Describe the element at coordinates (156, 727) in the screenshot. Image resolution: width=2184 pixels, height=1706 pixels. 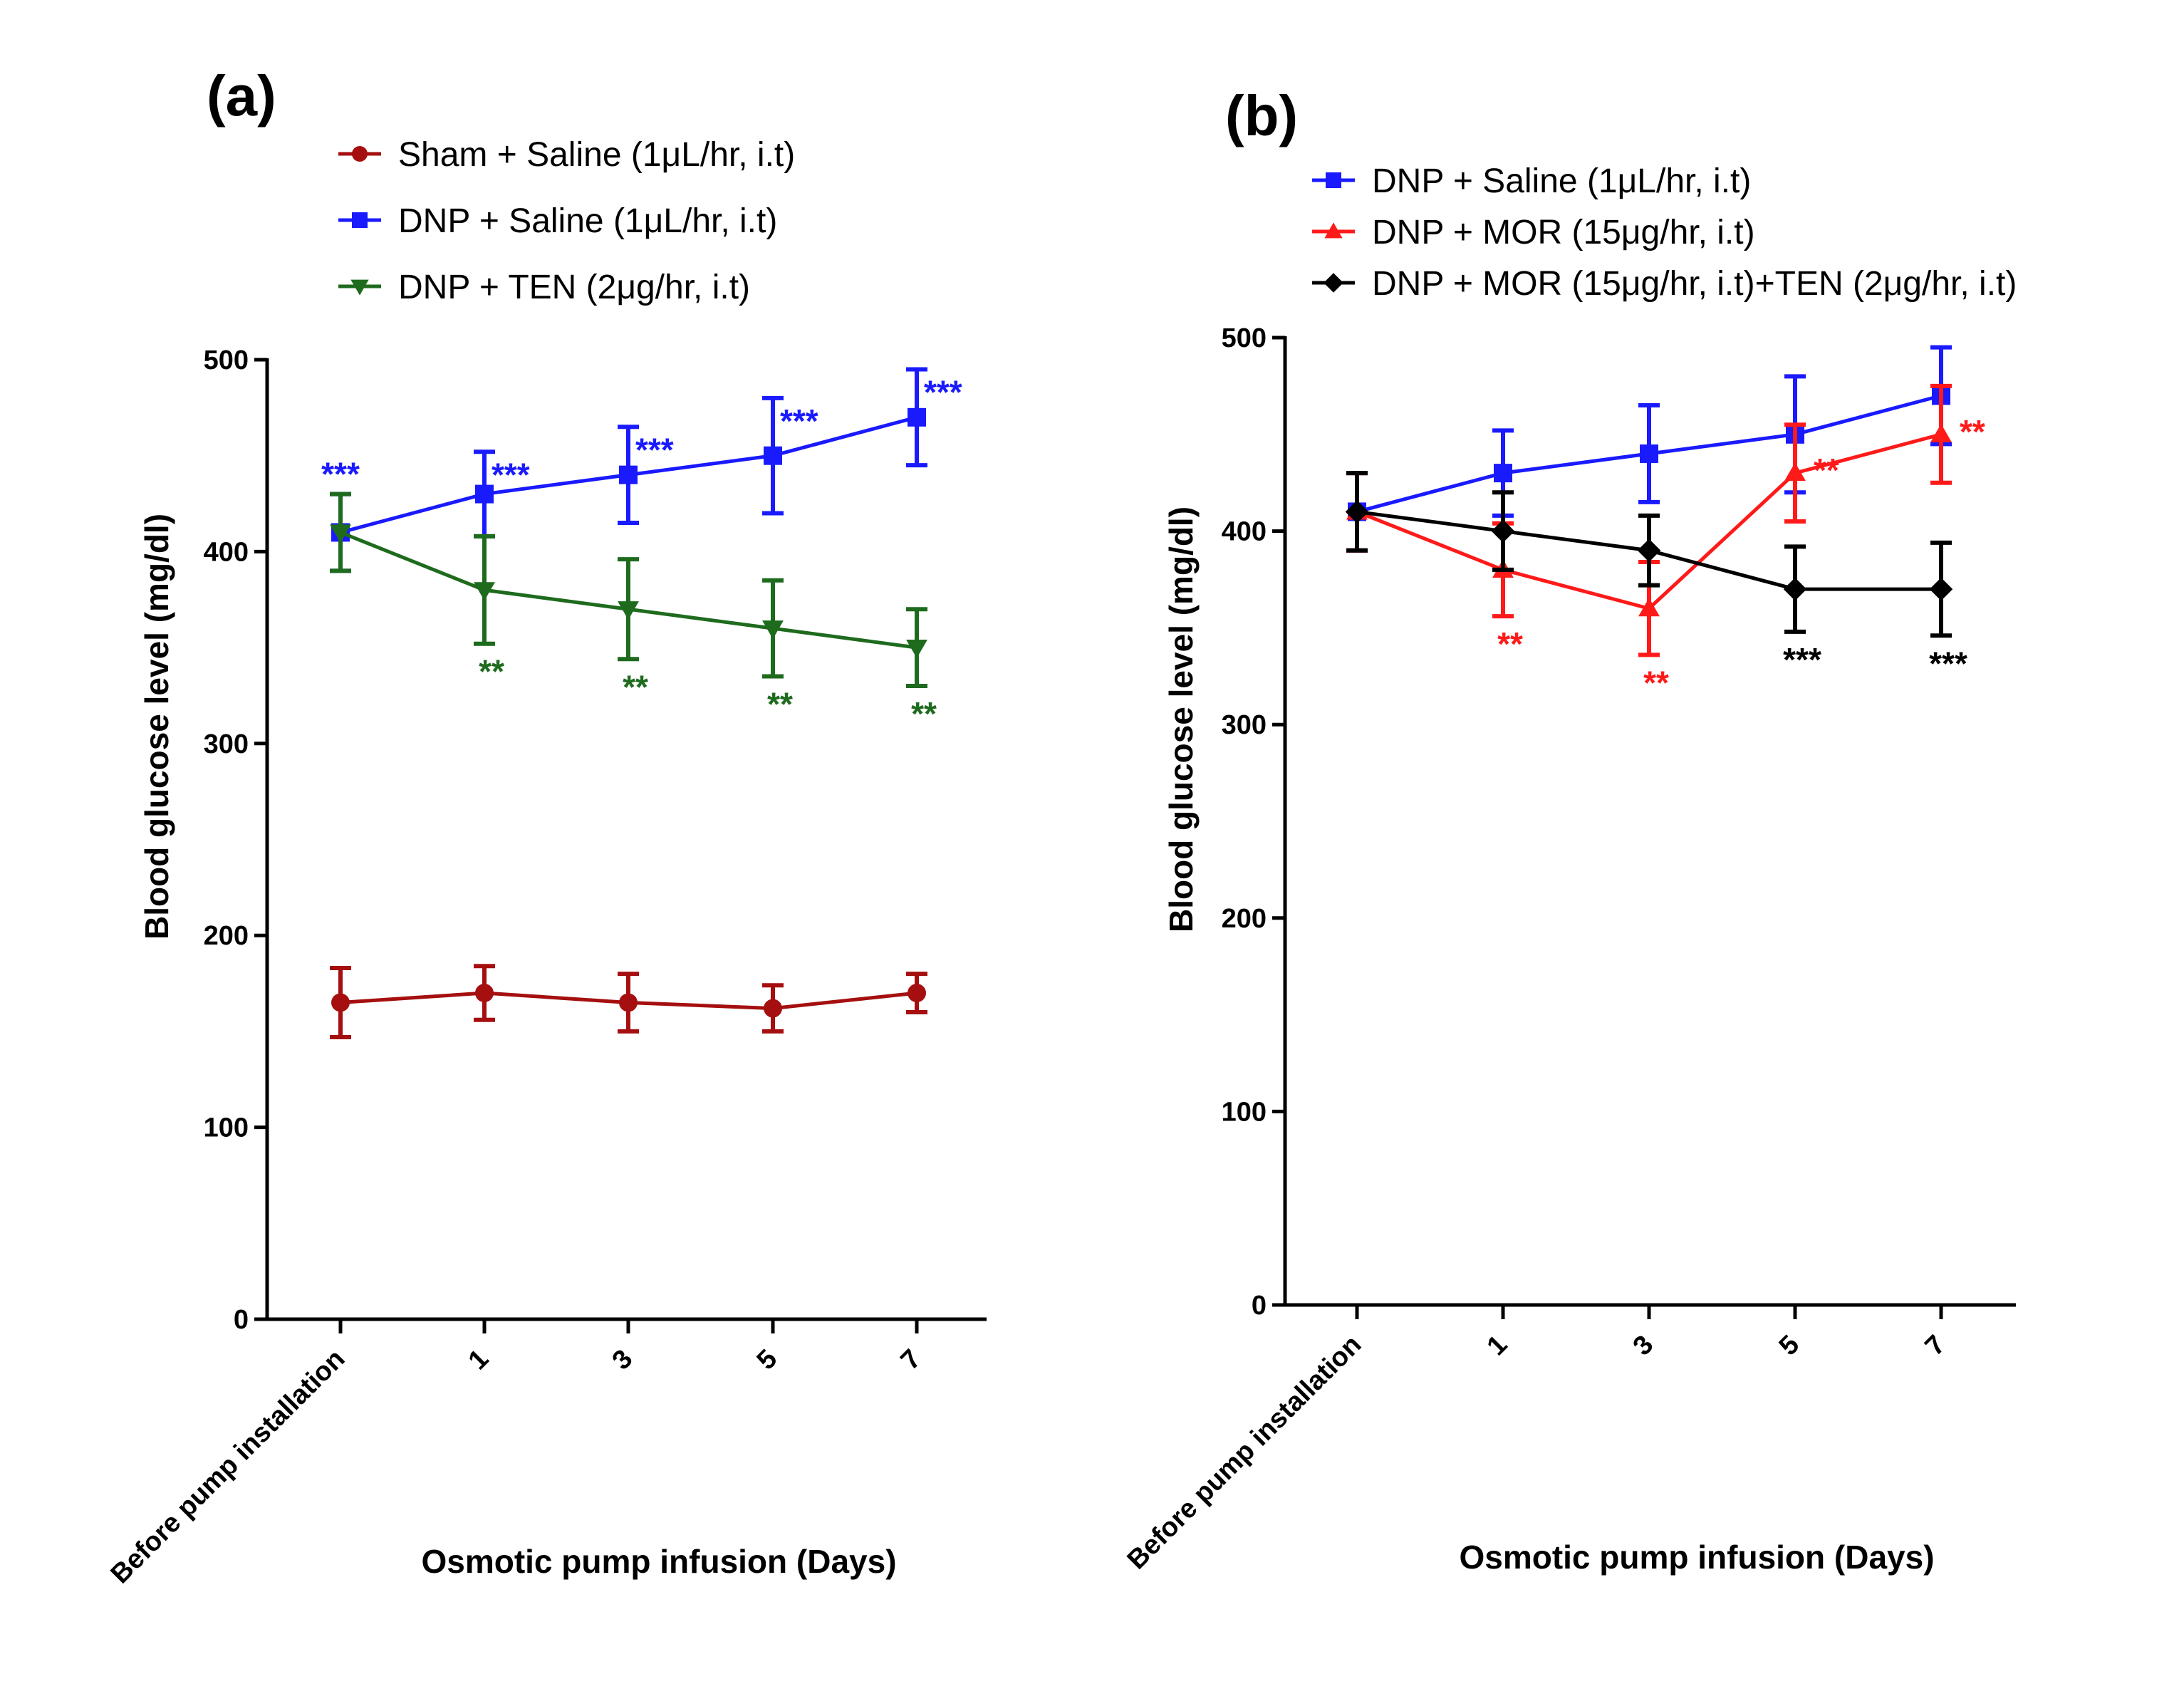
I see `panel-a-y-axis-title: Blood glucose level (mg/dl)` at that location.